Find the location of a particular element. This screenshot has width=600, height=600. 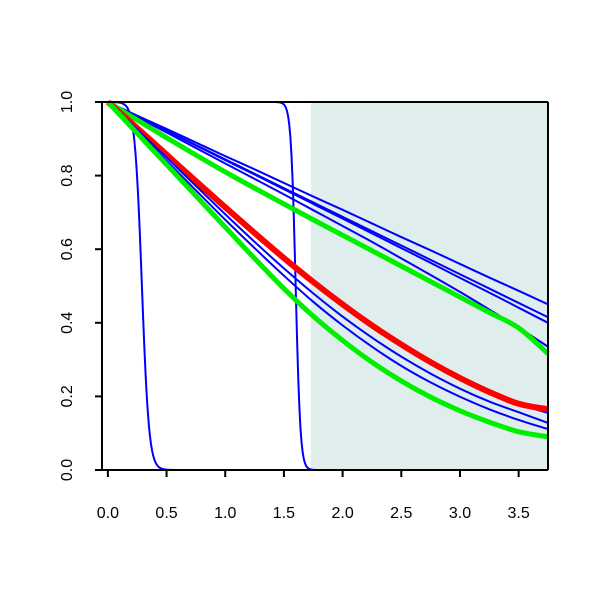

x-tick-label: 1.0 is located at coordinates (225, 513).